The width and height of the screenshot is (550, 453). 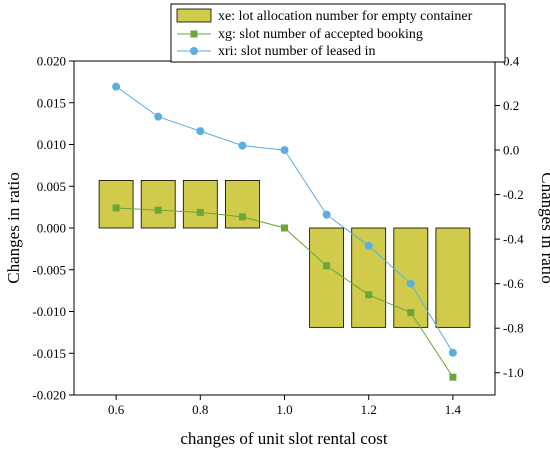 I want to click on left-tick-label: -0.015, so click(x=49, y=353).